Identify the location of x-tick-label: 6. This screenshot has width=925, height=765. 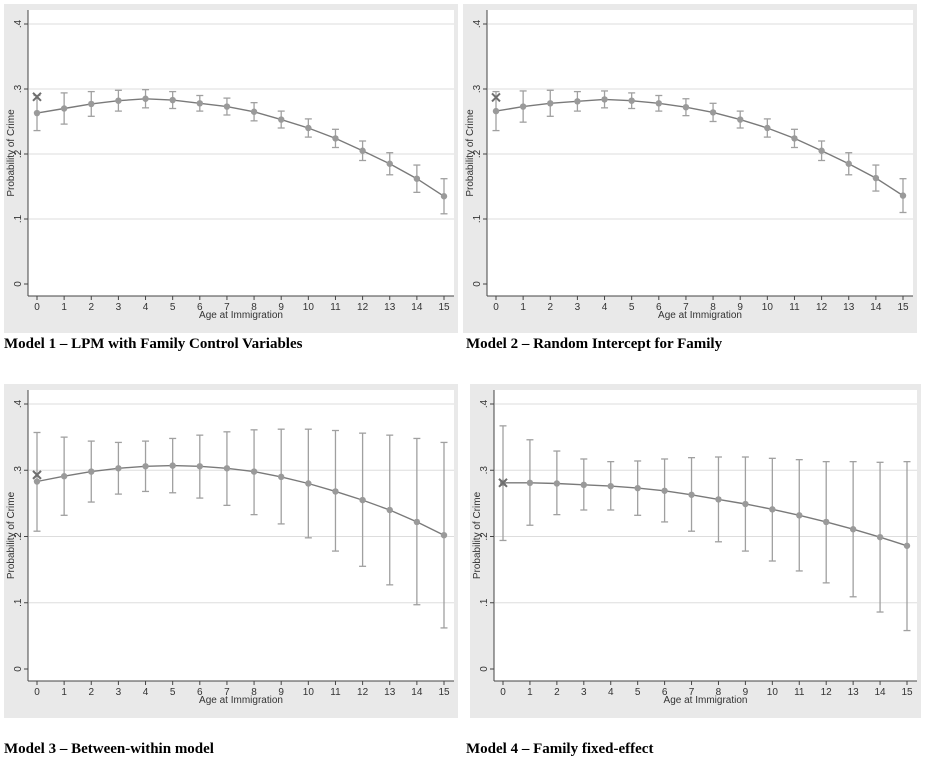
(659, 307).